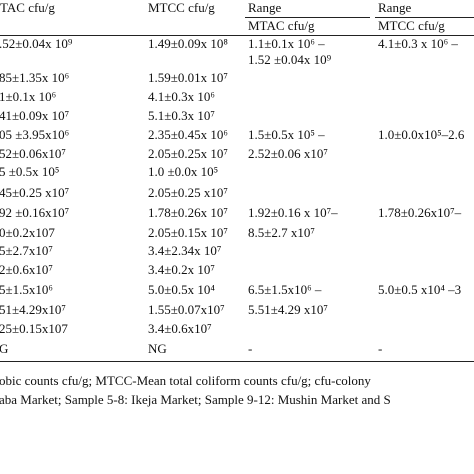 The width and height of the screenshot is (474, 474). What do you see at coordinates (30, 171) in the screenshot?
I see `cell: 5 ±0.5x 10⁵` at bounding box center [30, 171].